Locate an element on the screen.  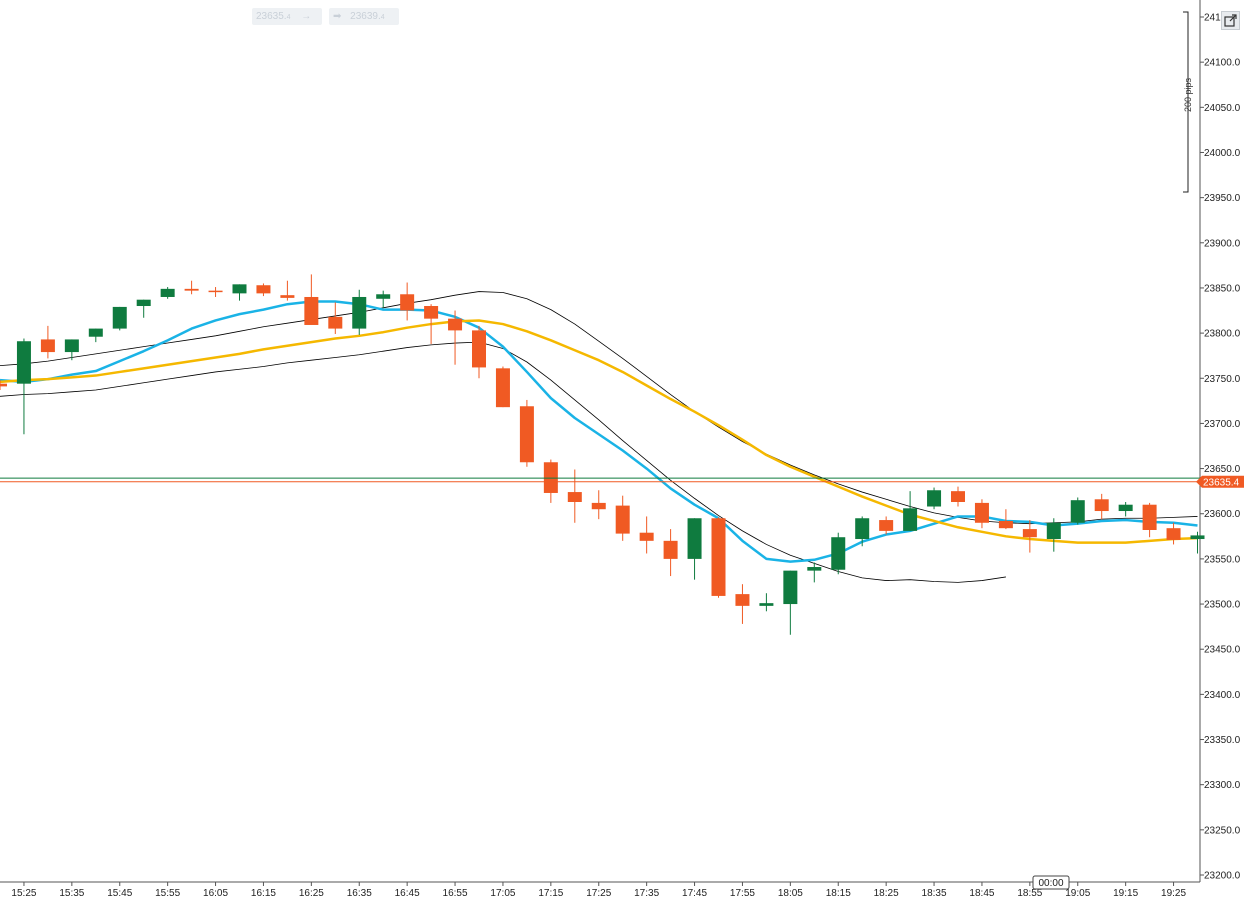
y-tick-label: 24000.0 is located at coordinates (1222, 153).